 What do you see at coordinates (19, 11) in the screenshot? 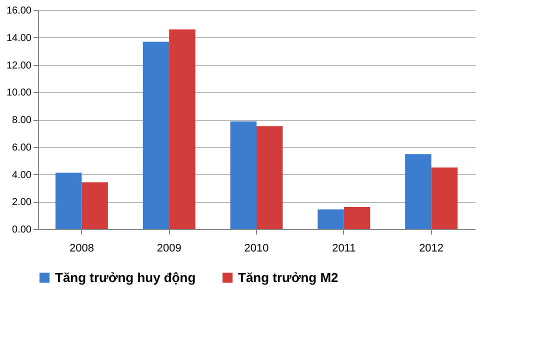
I see `y-tick-label: 16.00` at bounding box center [19, 11].